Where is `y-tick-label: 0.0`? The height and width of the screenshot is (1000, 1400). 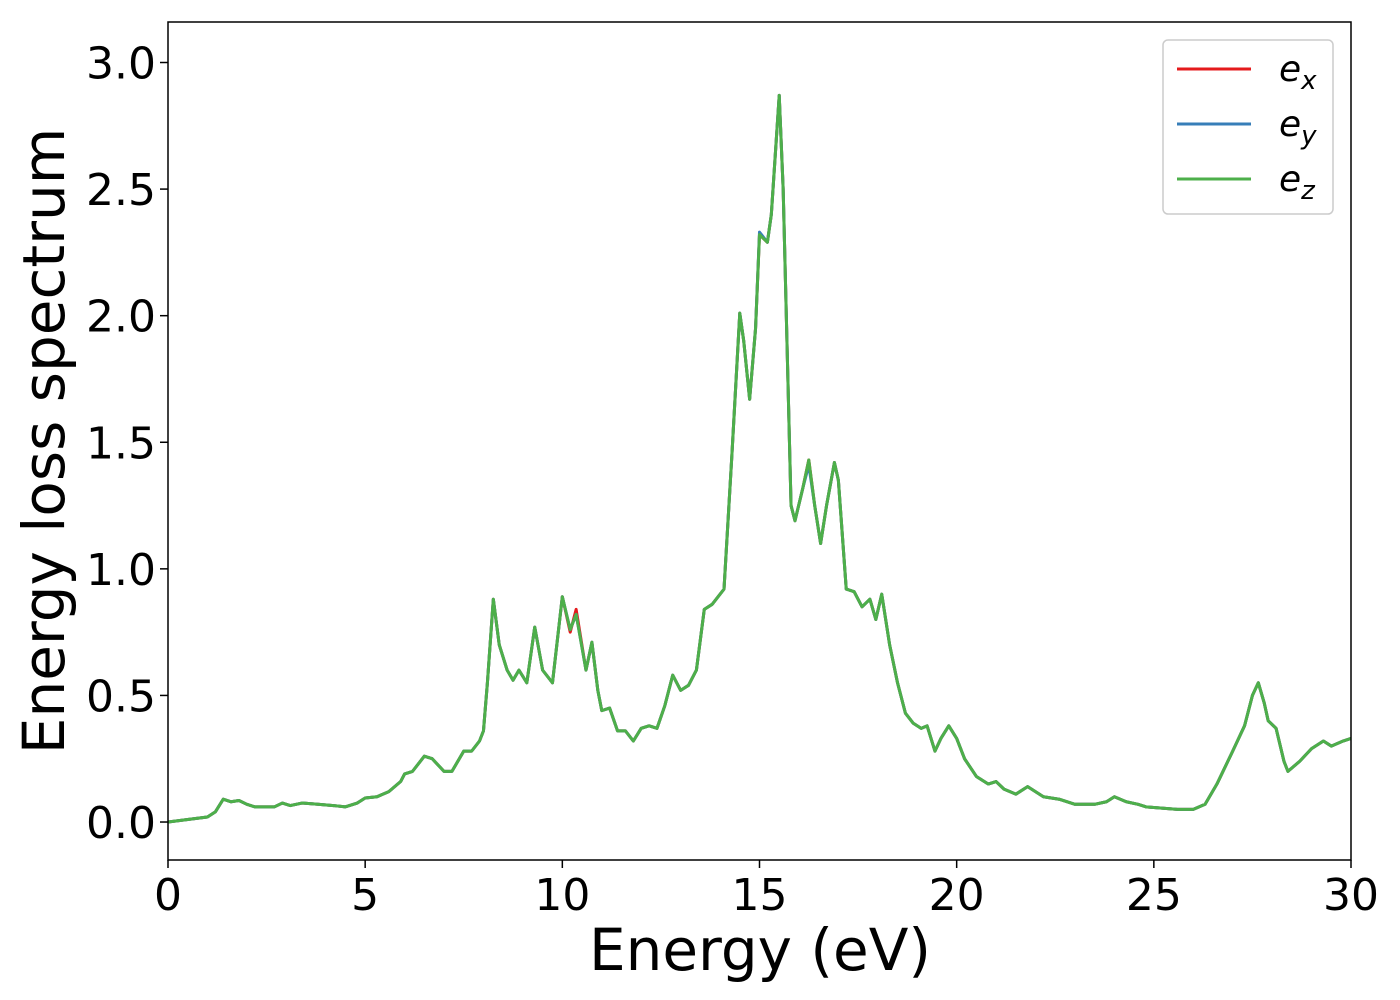 y-tick-label: 0.0 is located at coordinates (121, 823).